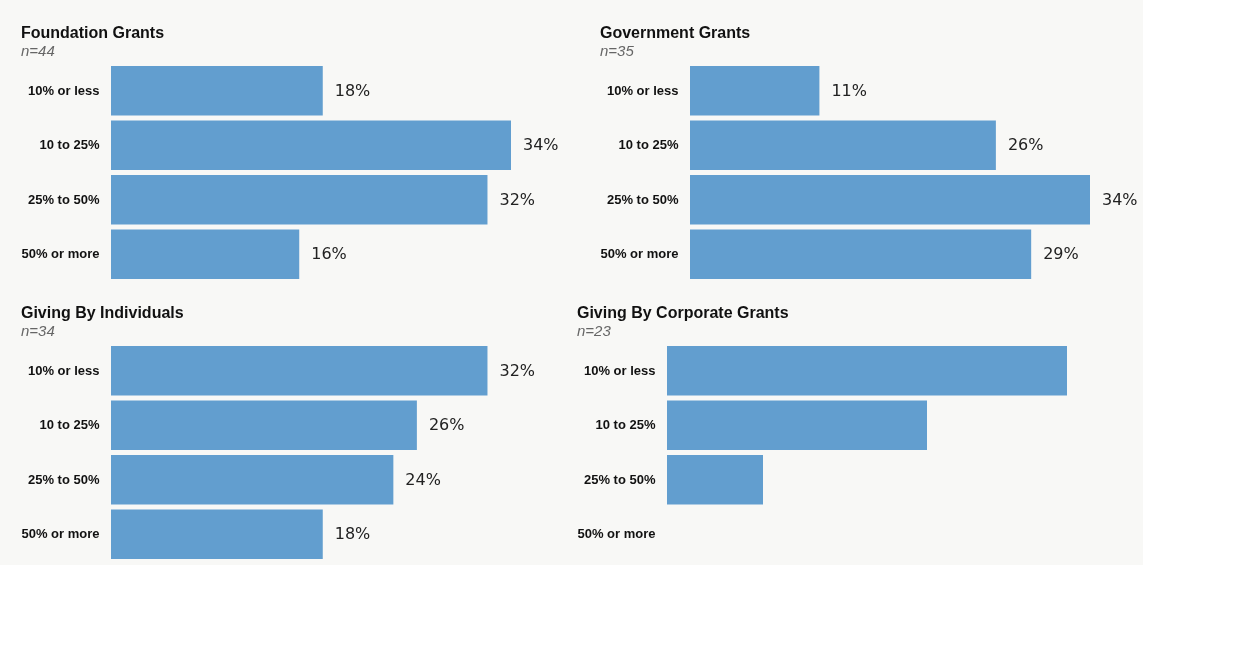 The image size is (1255, 668). Describe the element at coordinates (329, 254) in the screenshot. I see `data-label: 16%` at that location.